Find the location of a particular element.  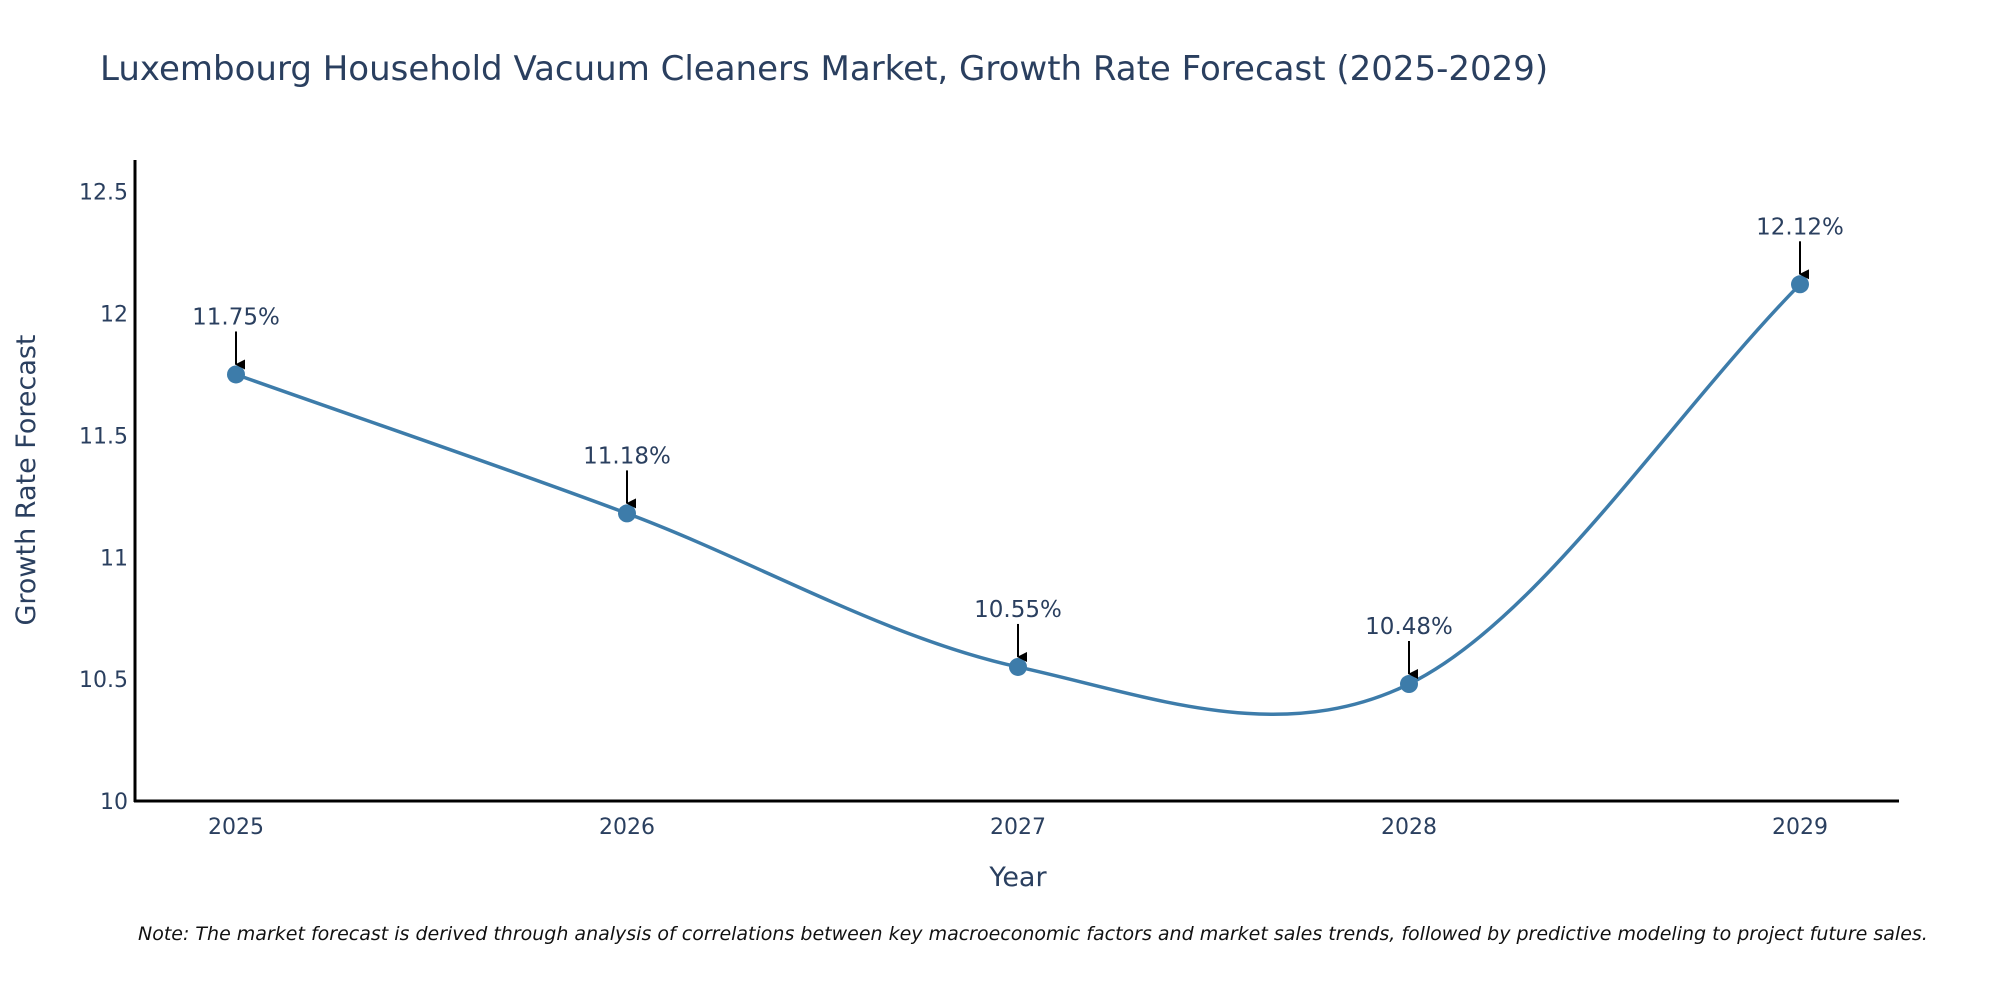

y-tick-label: 12 is located at coordinates (114, 315).